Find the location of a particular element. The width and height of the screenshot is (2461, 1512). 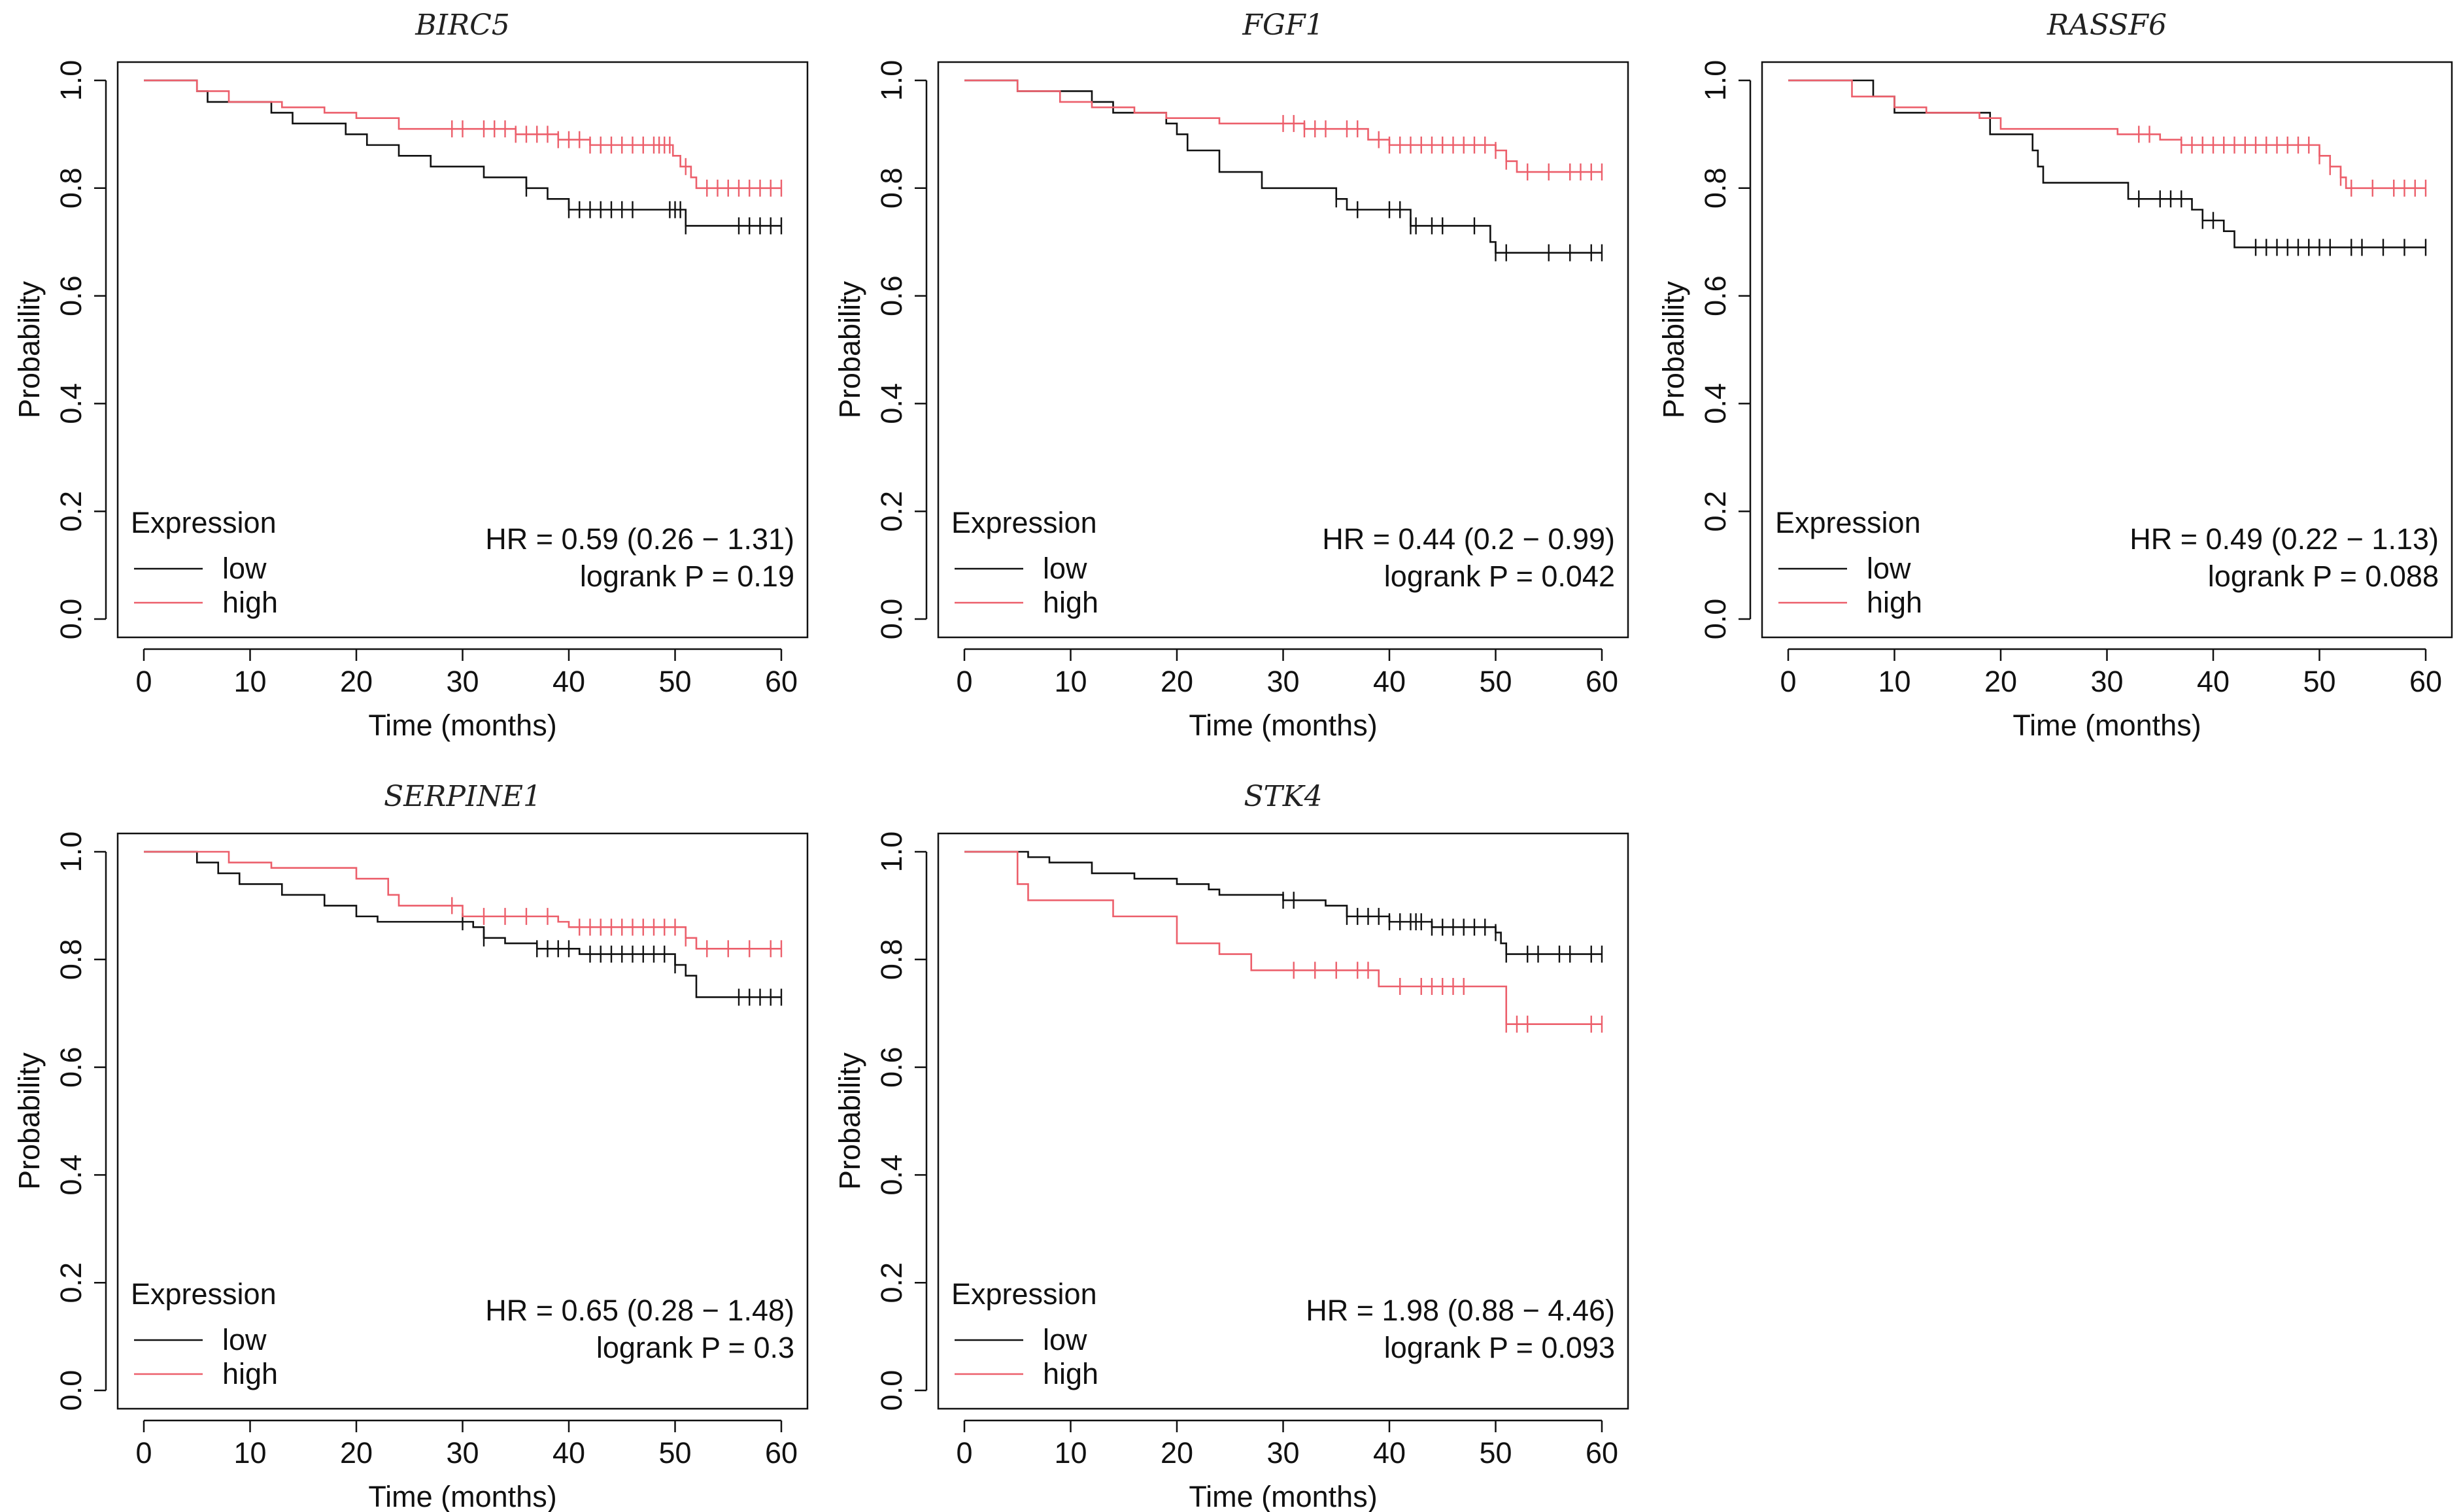

logrank-p-text: logrank P = 0.088 is located at coordinates (2323, 576).